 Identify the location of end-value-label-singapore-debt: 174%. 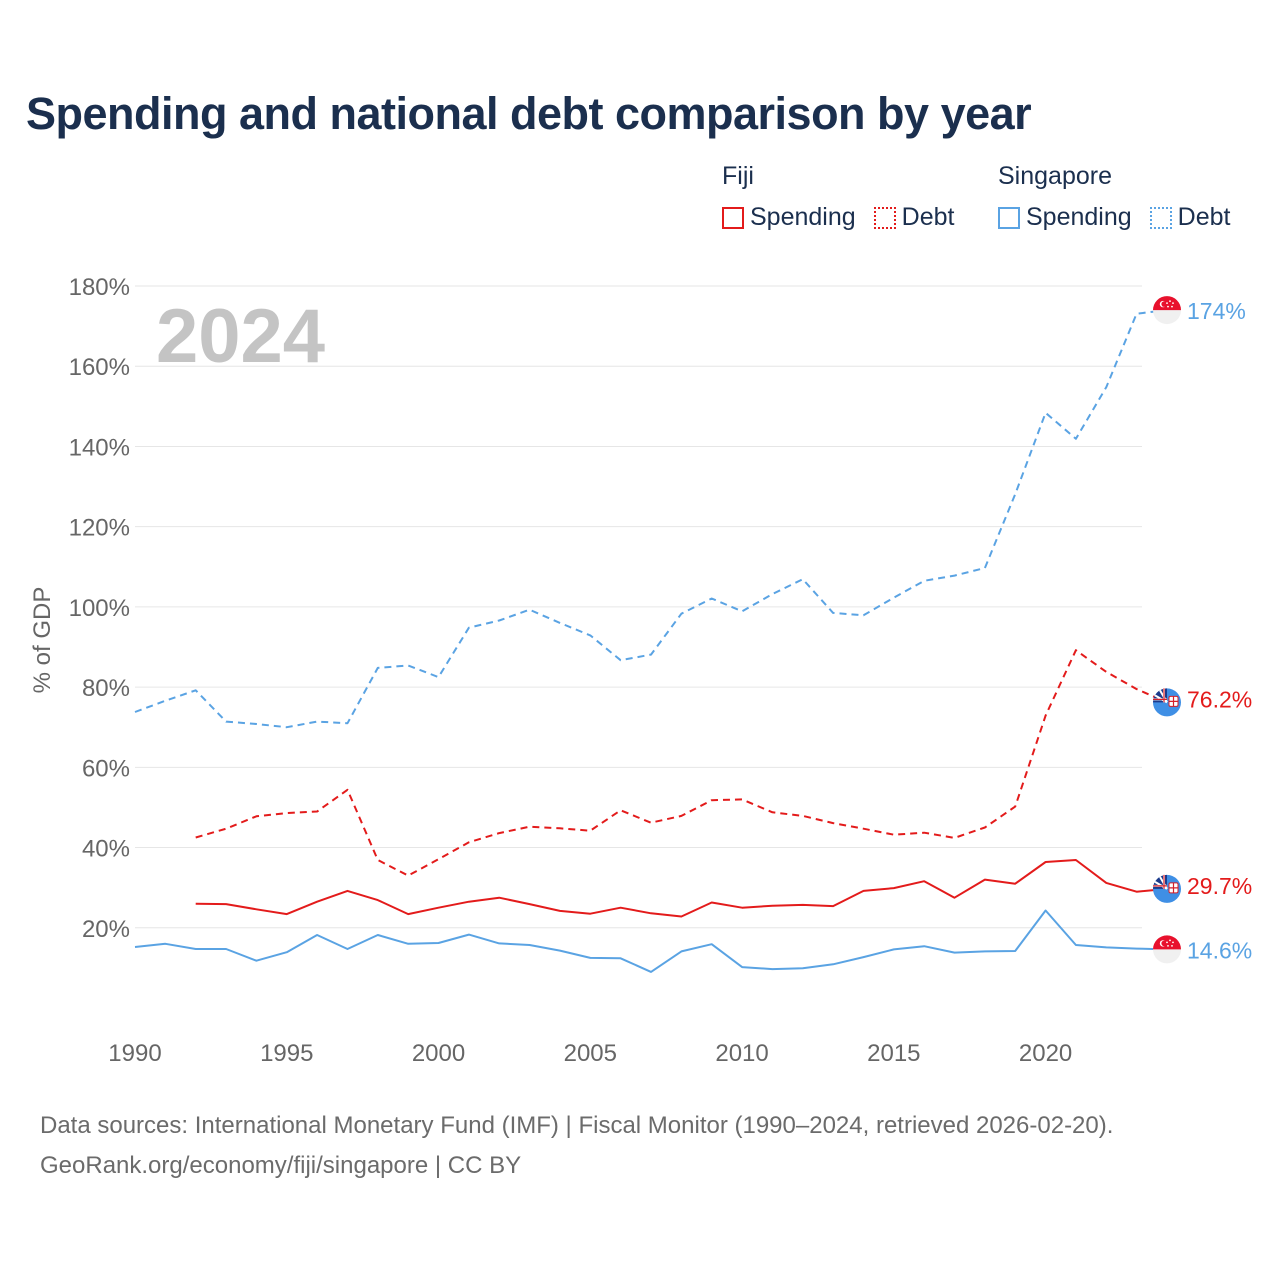
(1216, 311).